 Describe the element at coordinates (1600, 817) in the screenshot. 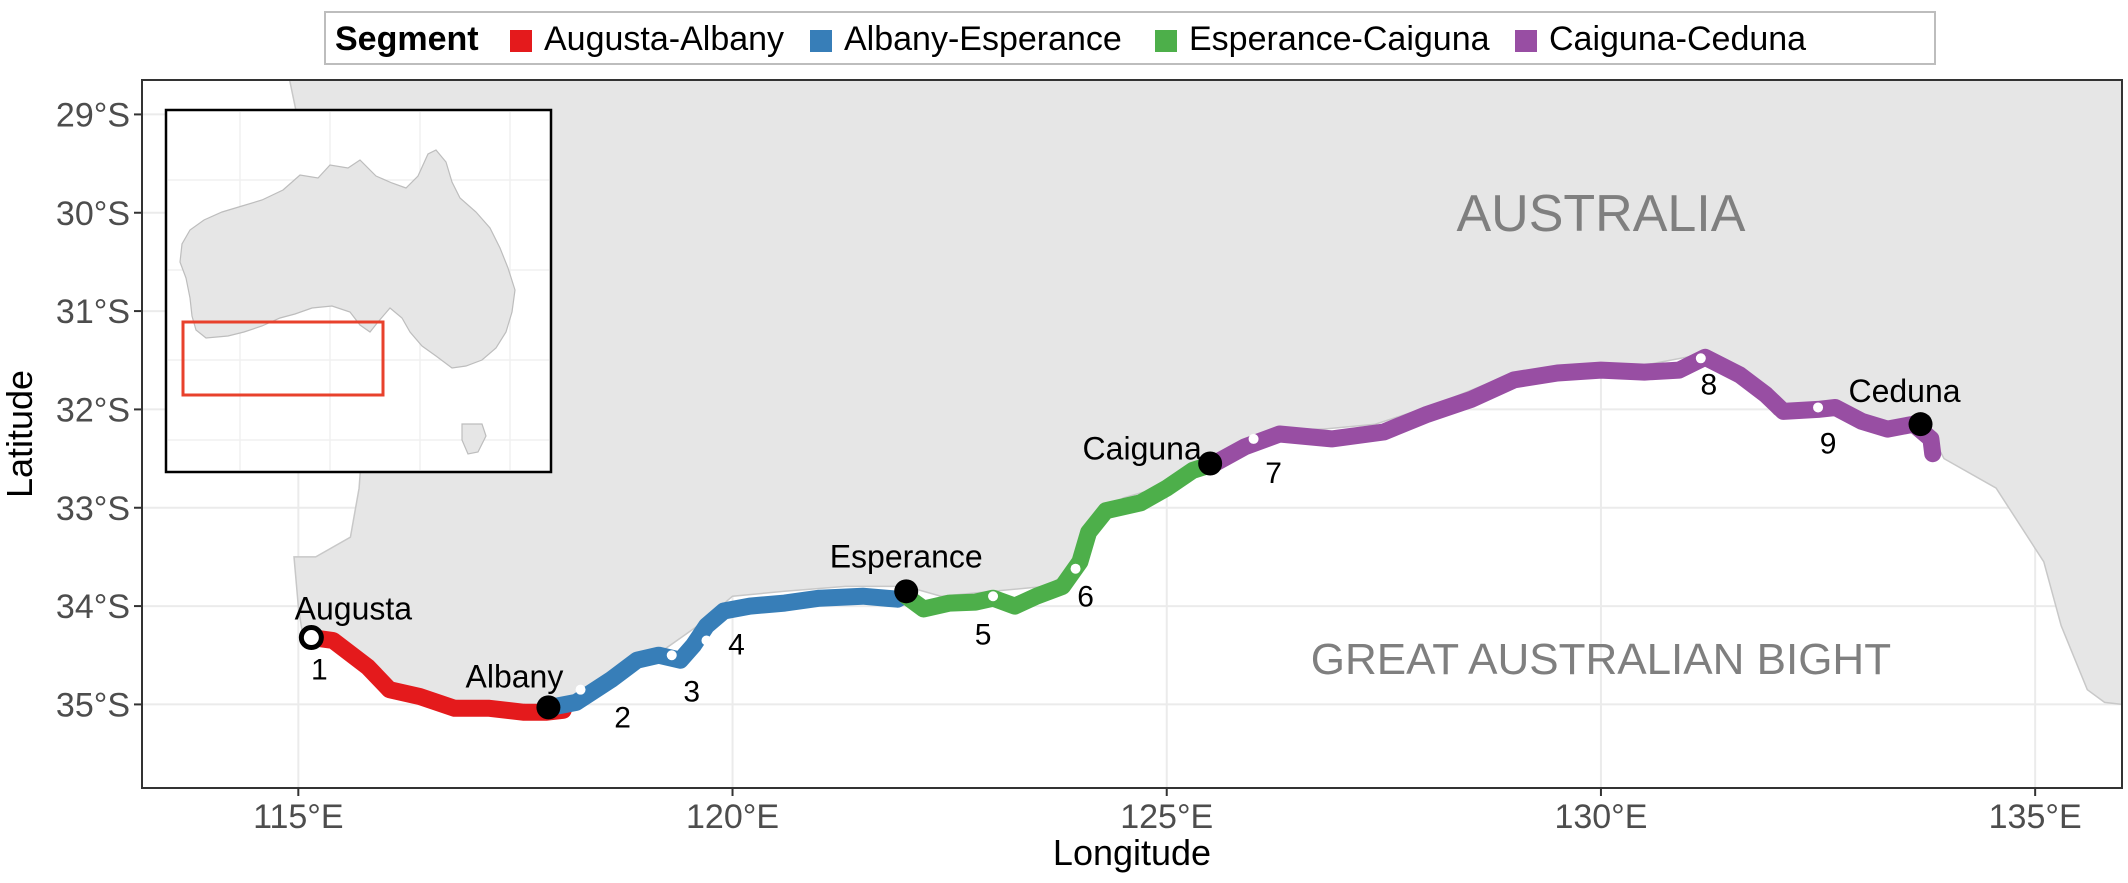

I see `x-tick-label: 130°E` at that location.